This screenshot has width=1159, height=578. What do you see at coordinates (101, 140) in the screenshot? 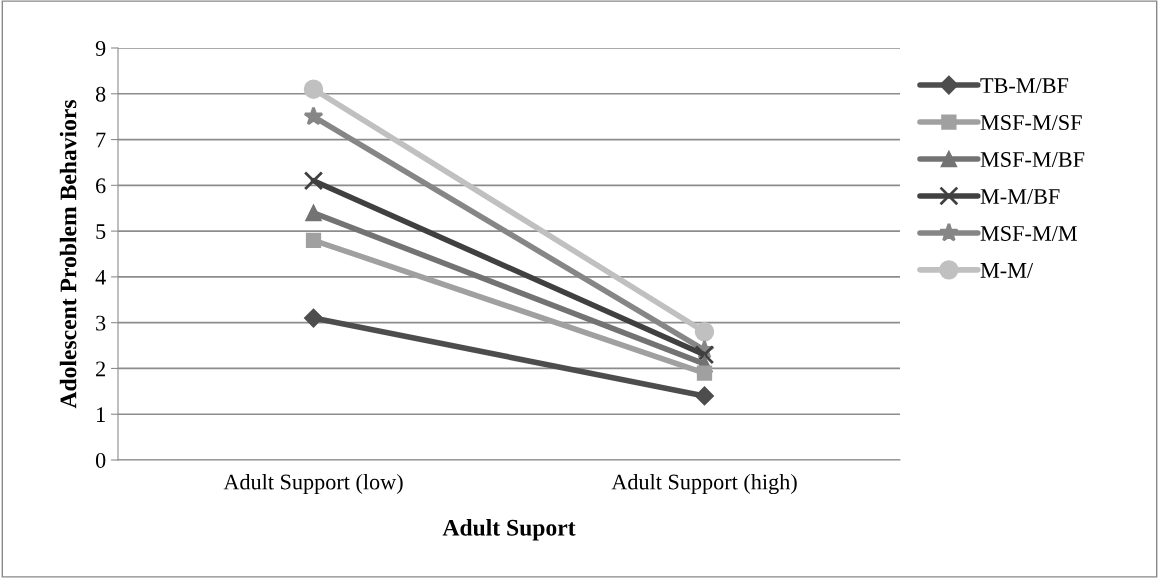
I see `y-tick-label: 7` at bounding box center [101, 140].